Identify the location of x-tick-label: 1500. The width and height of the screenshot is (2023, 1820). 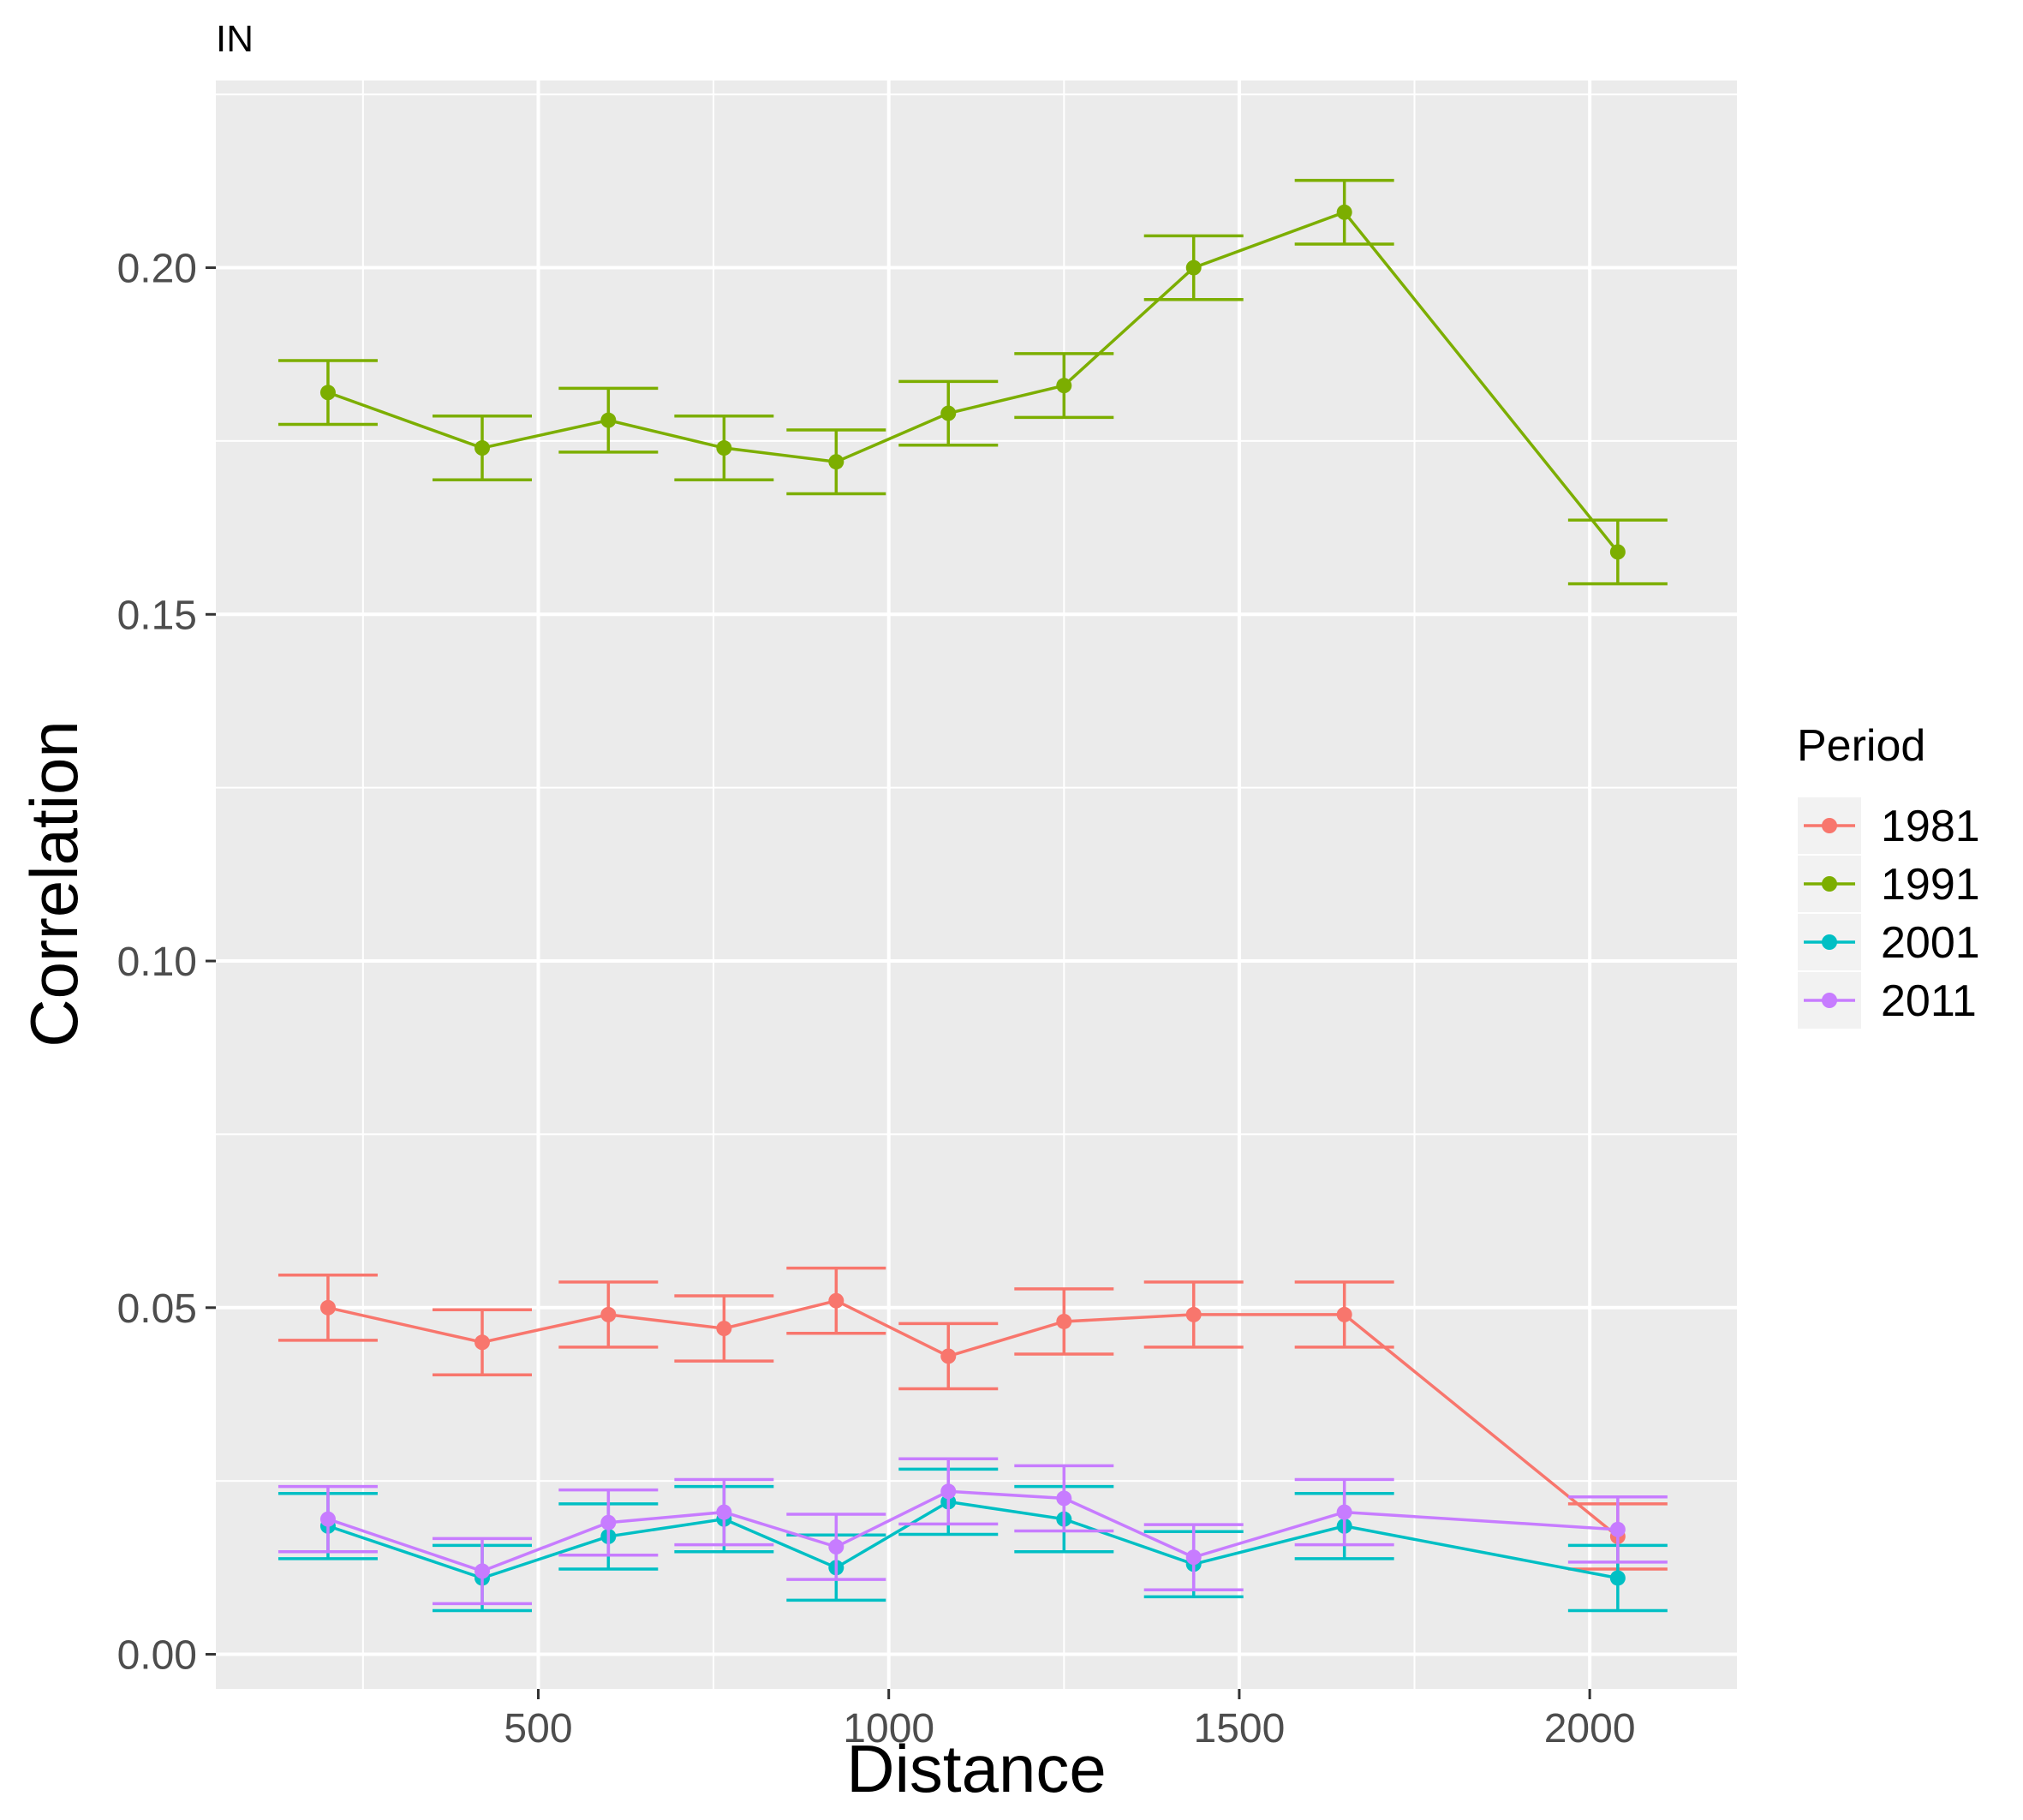
(1240, 1728).